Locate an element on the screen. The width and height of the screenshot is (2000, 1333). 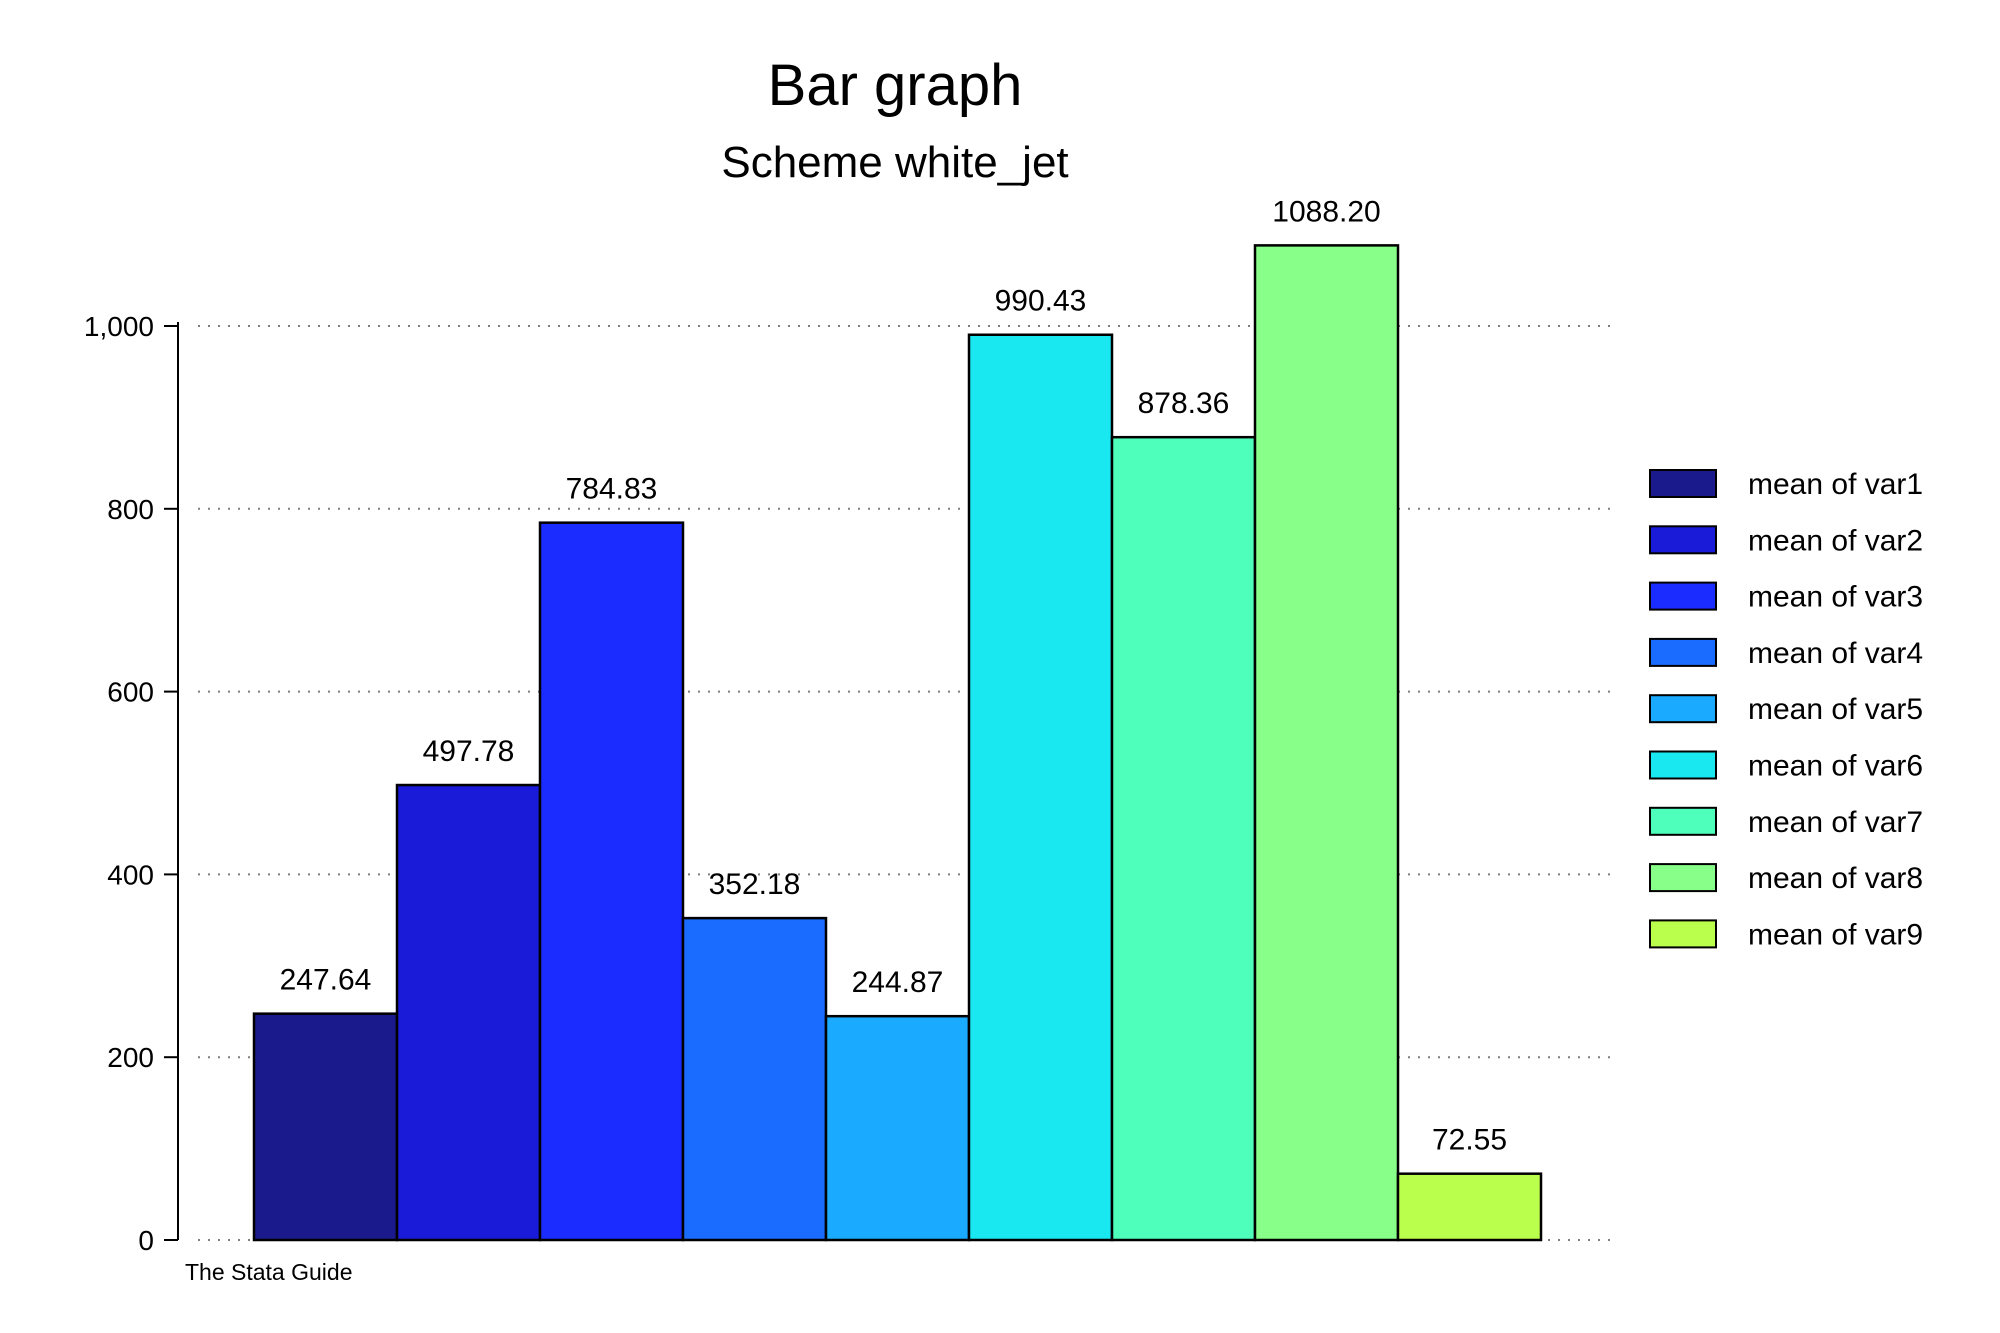
chart-subtitle: Scheme white_jet is located at coordinates (894, 162).